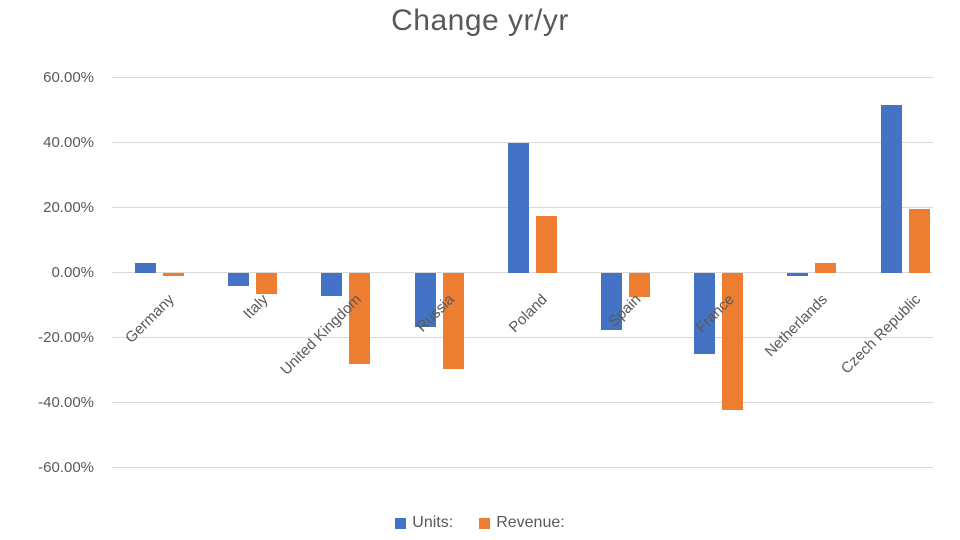 This screenshot has width=960, height=540. I want to click on gridline--60, so click(522, 467).